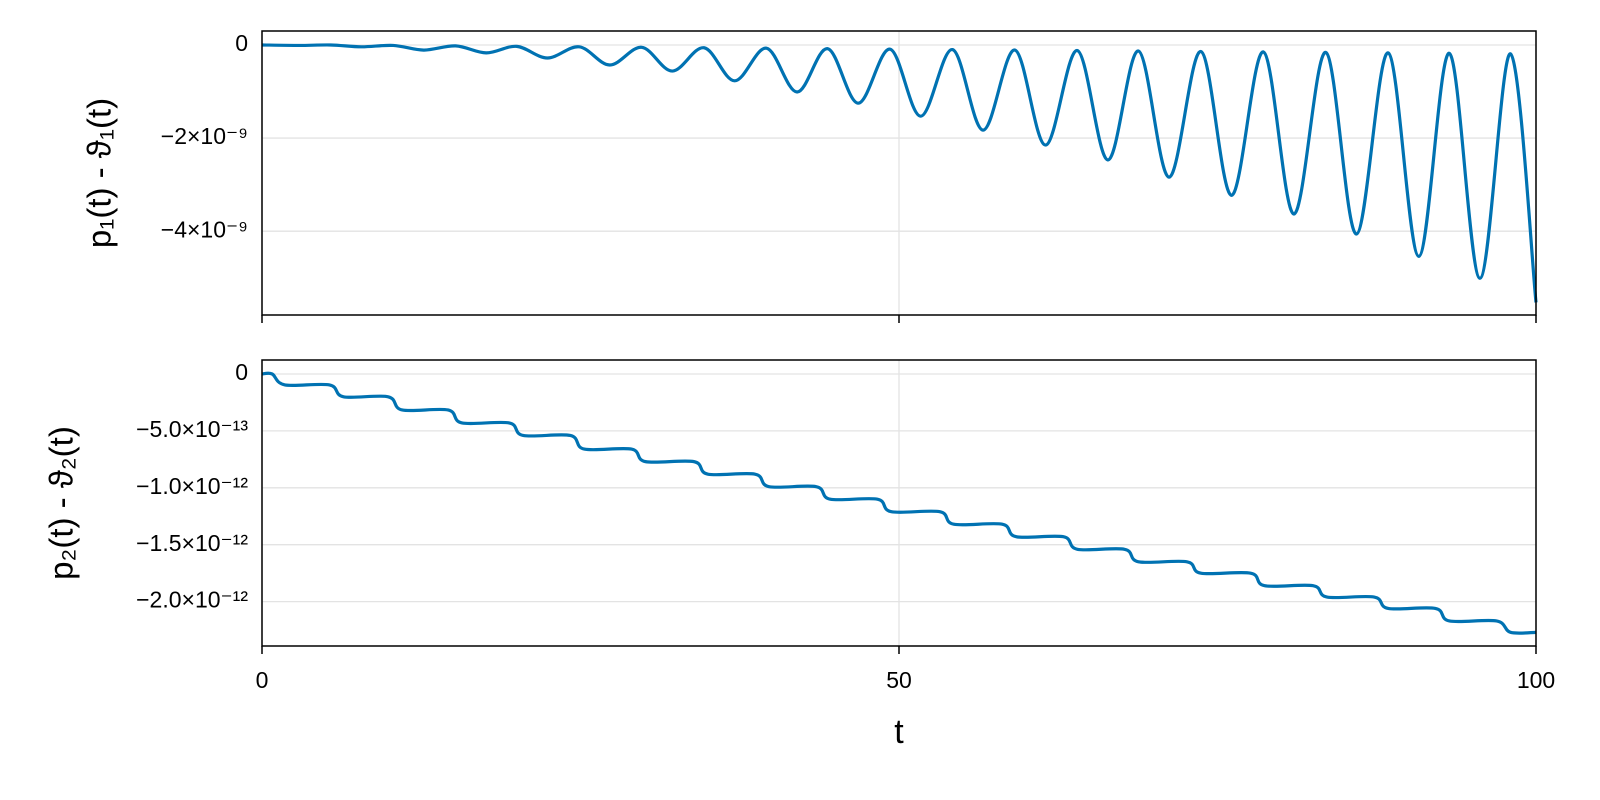 The height and width of the screenshot is (800, 1600). I want to click on y-axis-label: p₂(t) - ϑ₂(t), so click(61, 503).